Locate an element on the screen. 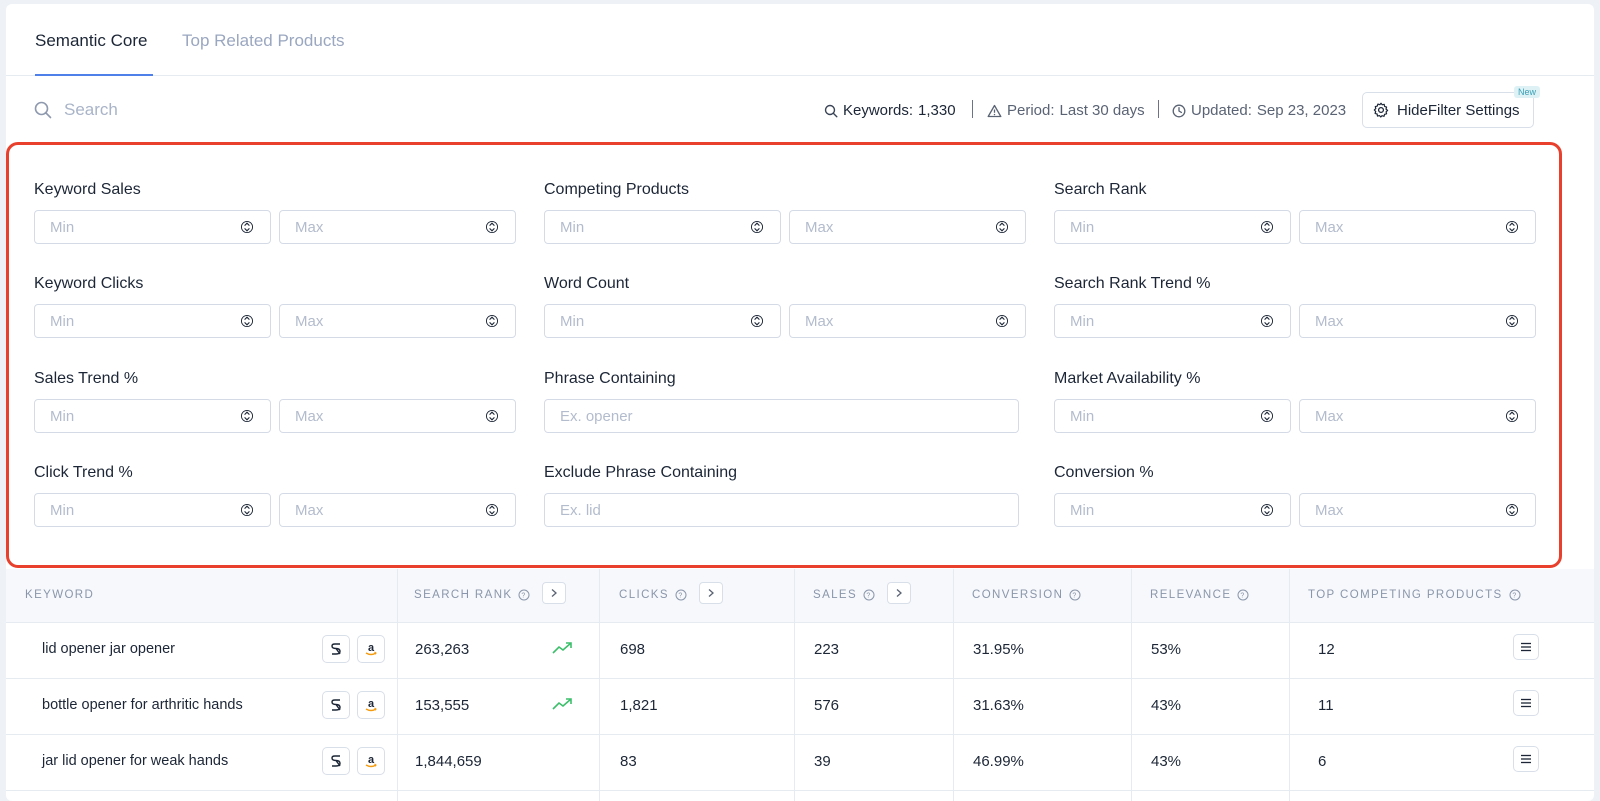 The width and height of the screenshot is (1600, 801). amazon-icon: a is located at coordinates (371, 649).